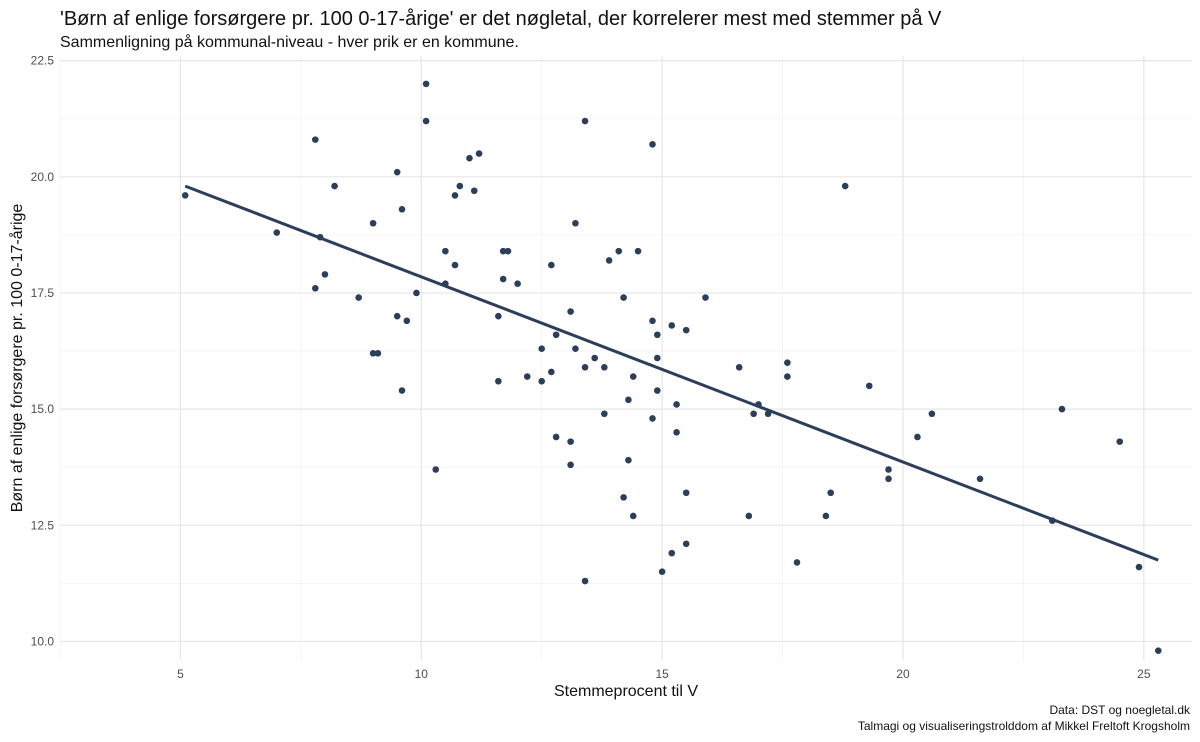 This screenshot has height=742, width=1200. What do you see at coordinates (1144, 674) in the screenshot?
I see `x-tick-label: 25` at bounding box center [1144, 674].